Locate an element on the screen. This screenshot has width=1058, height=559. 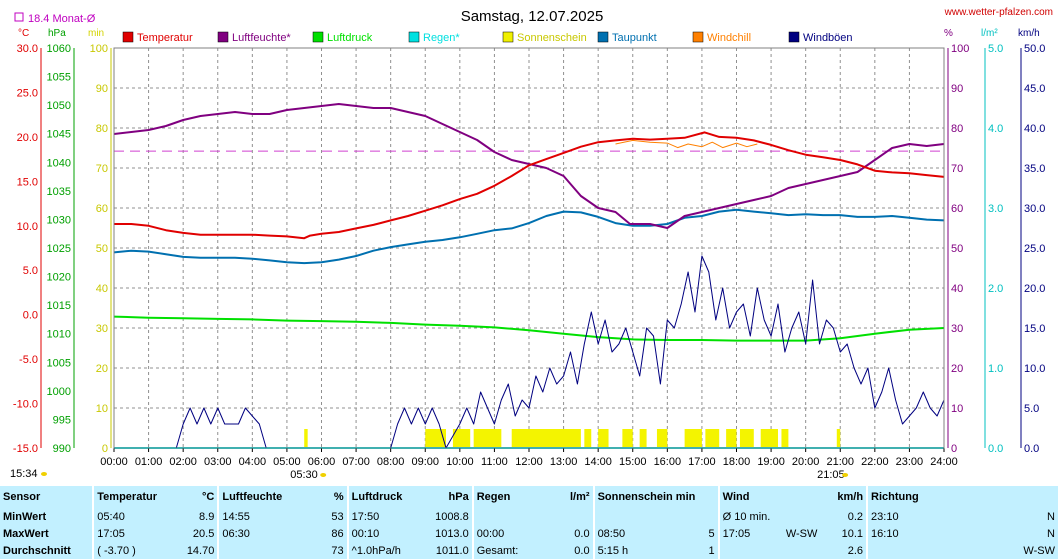
temp-tick-label: 25.0 is located at coordinates (27, 93).